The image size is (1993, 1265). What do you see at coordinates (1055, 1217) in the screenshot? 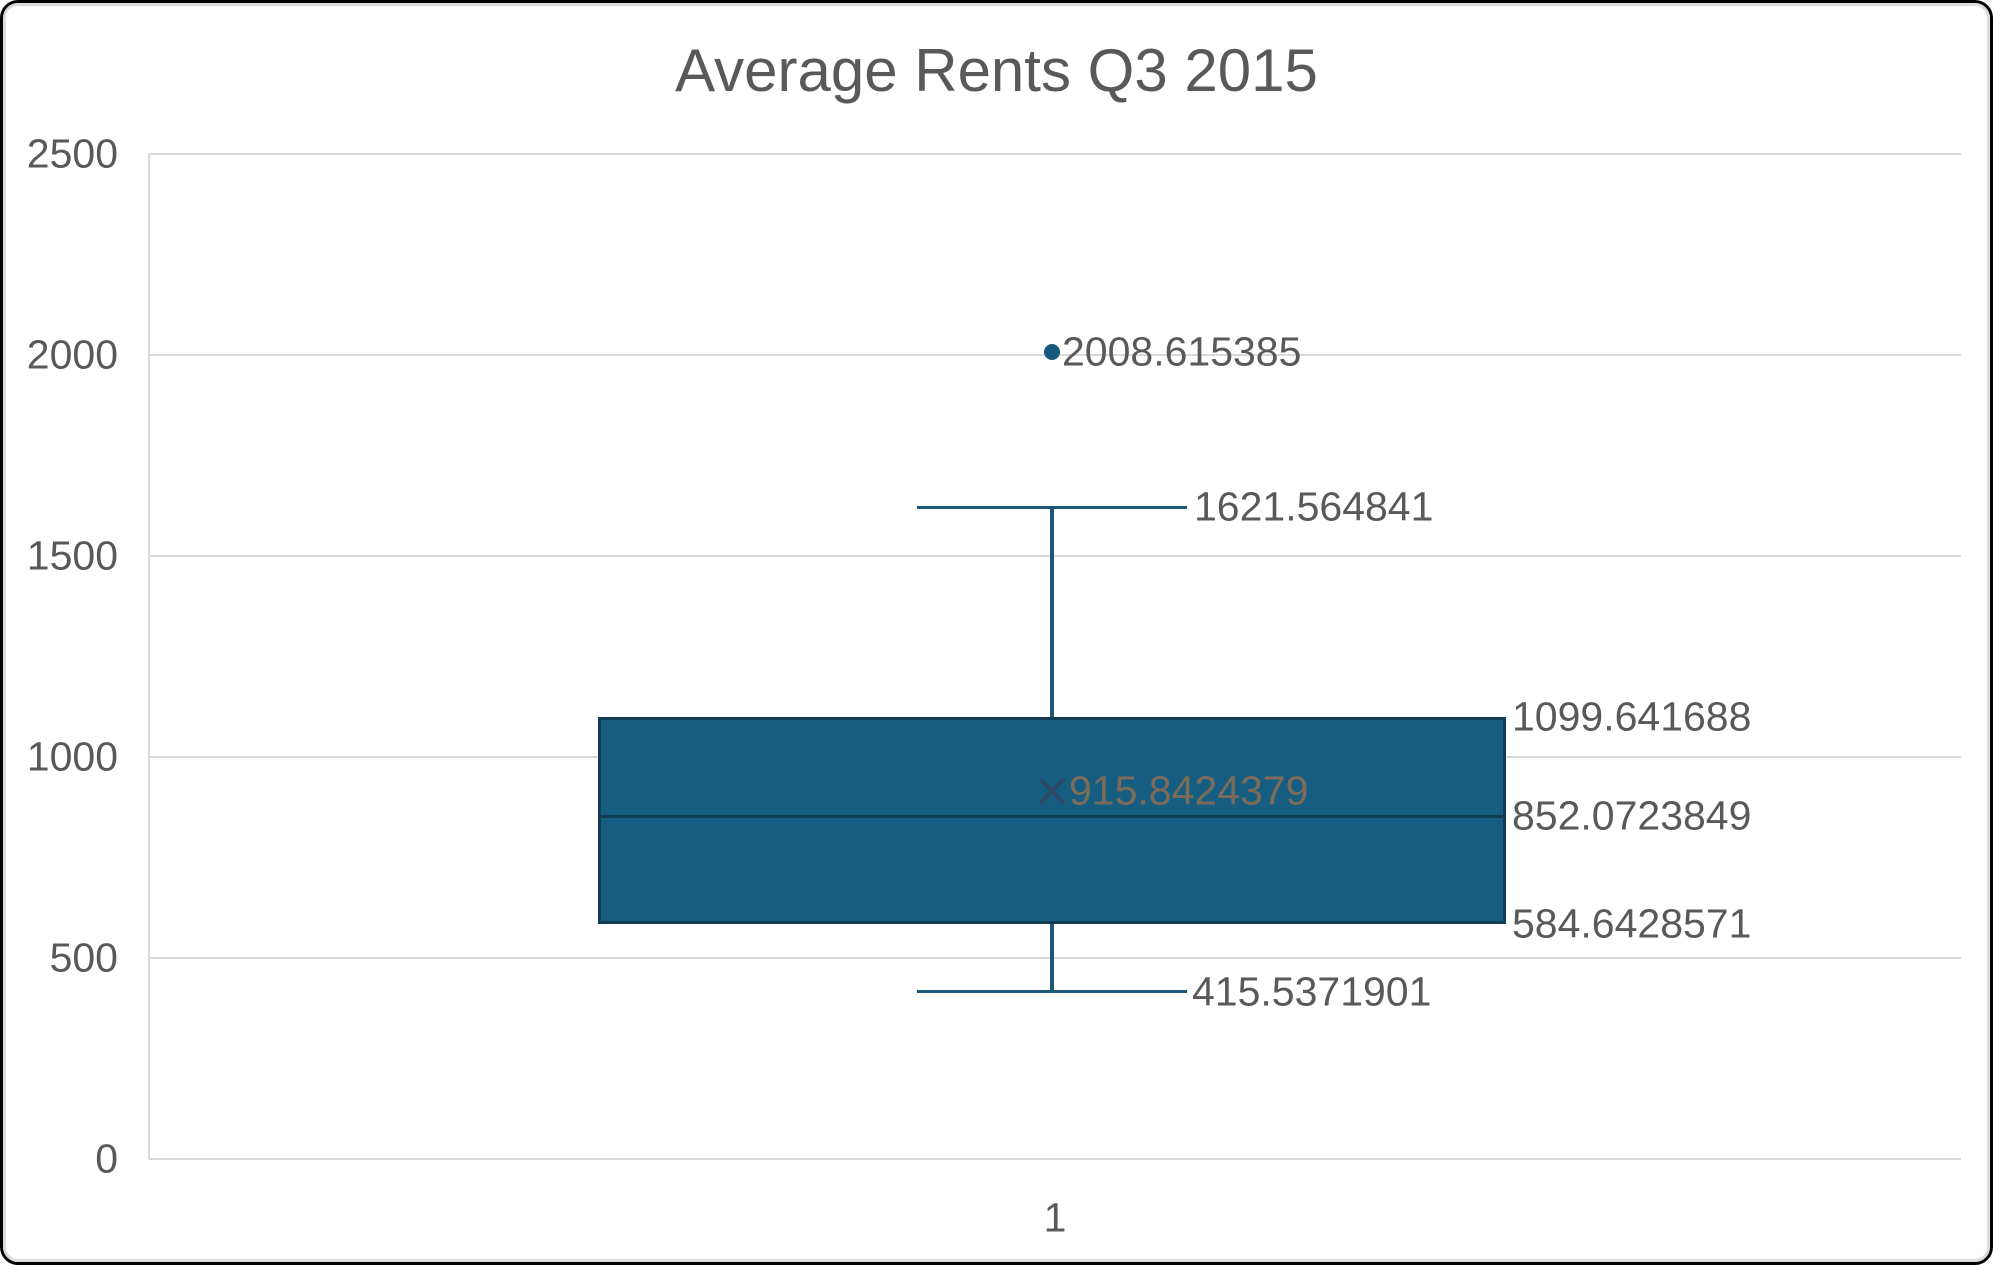
I see `x-axis-tick-label: 1` at bounding box center [1055, 1217].